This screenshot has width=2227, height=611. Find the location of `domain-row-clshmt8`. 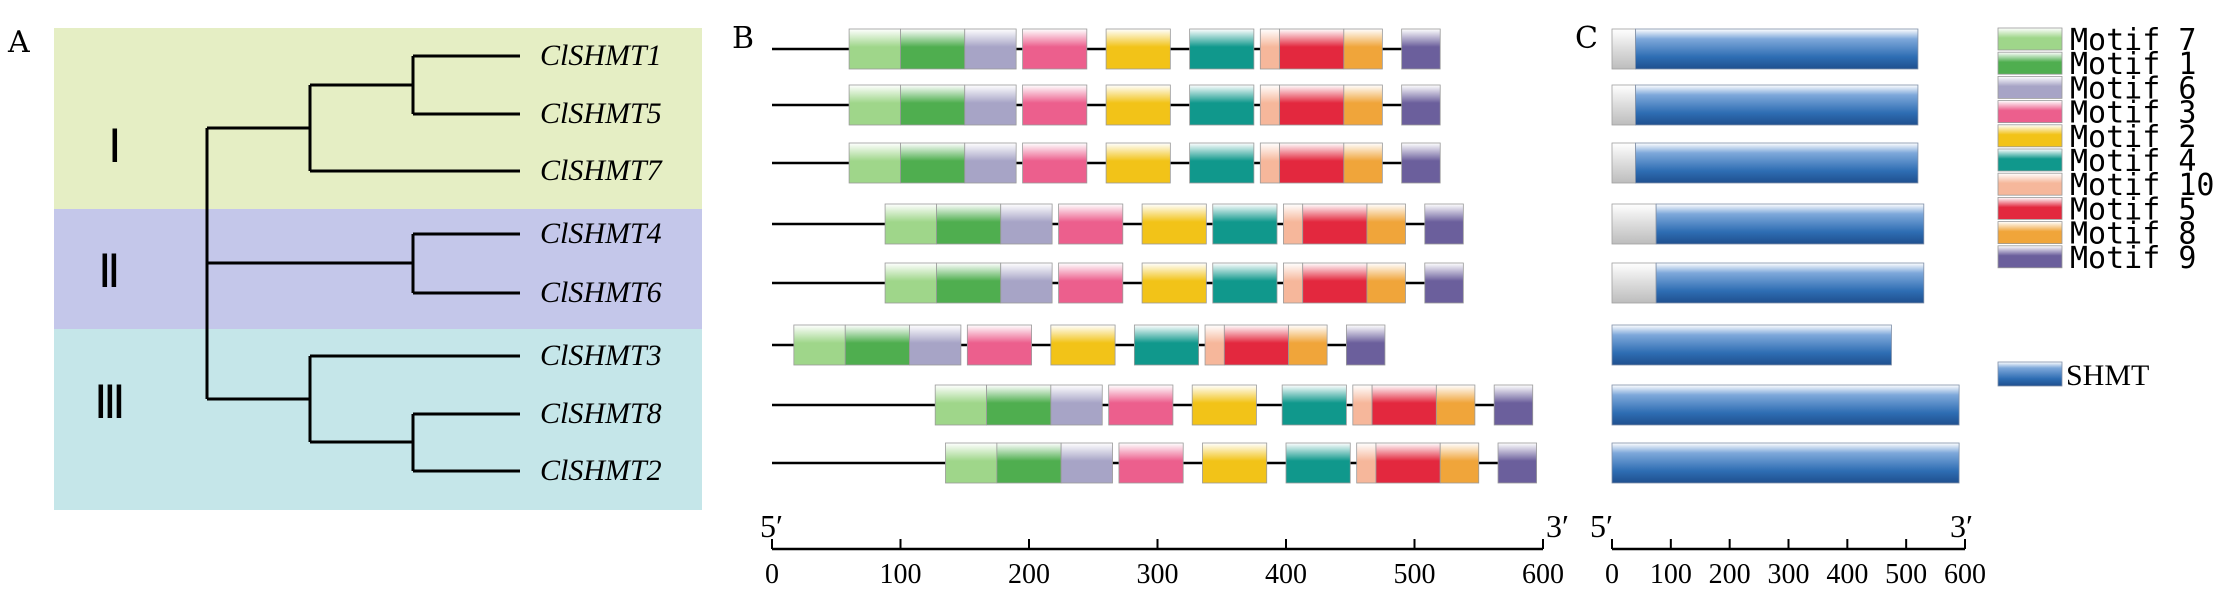

domain-row-clshmt8 is located at coordinates (1785, 405).